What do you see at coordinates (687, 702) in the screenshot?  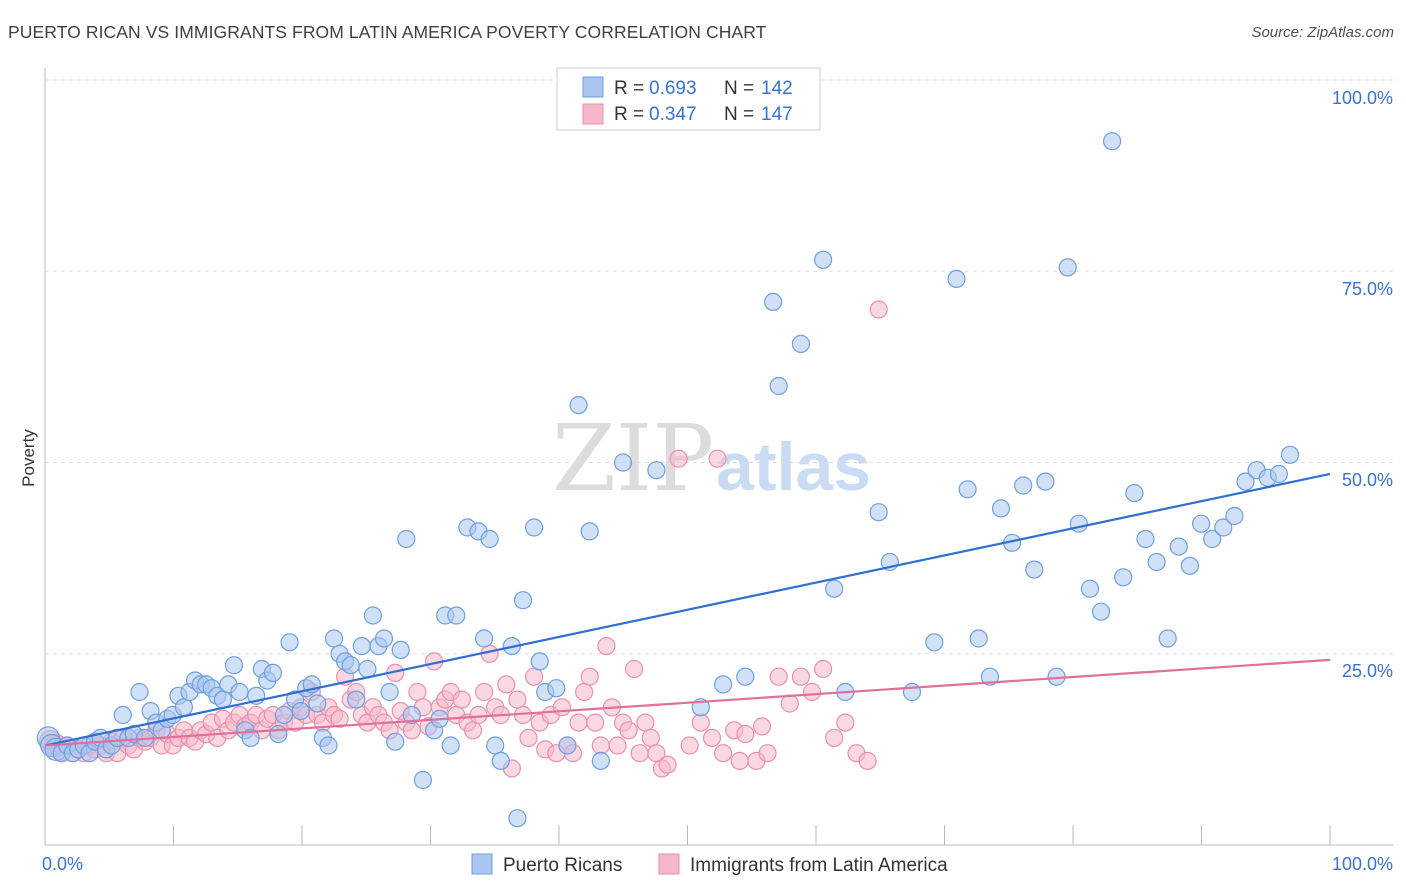 I see `trend-line-immigrants` at bounding box center [687, 702].